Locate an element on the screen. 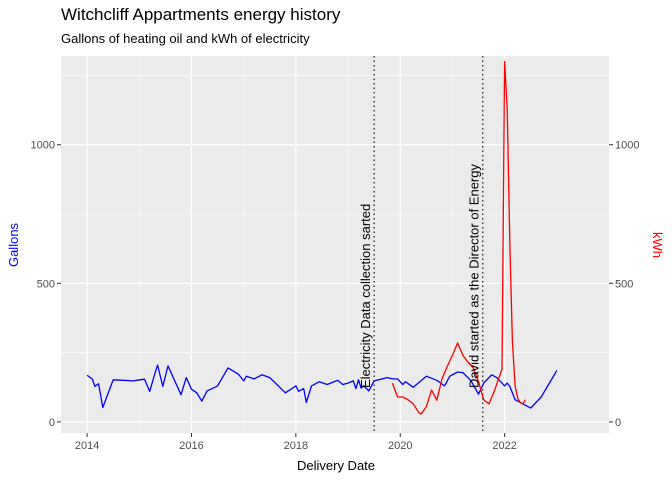  x-tick-label: 2016 is located at coordinates (191, 446).